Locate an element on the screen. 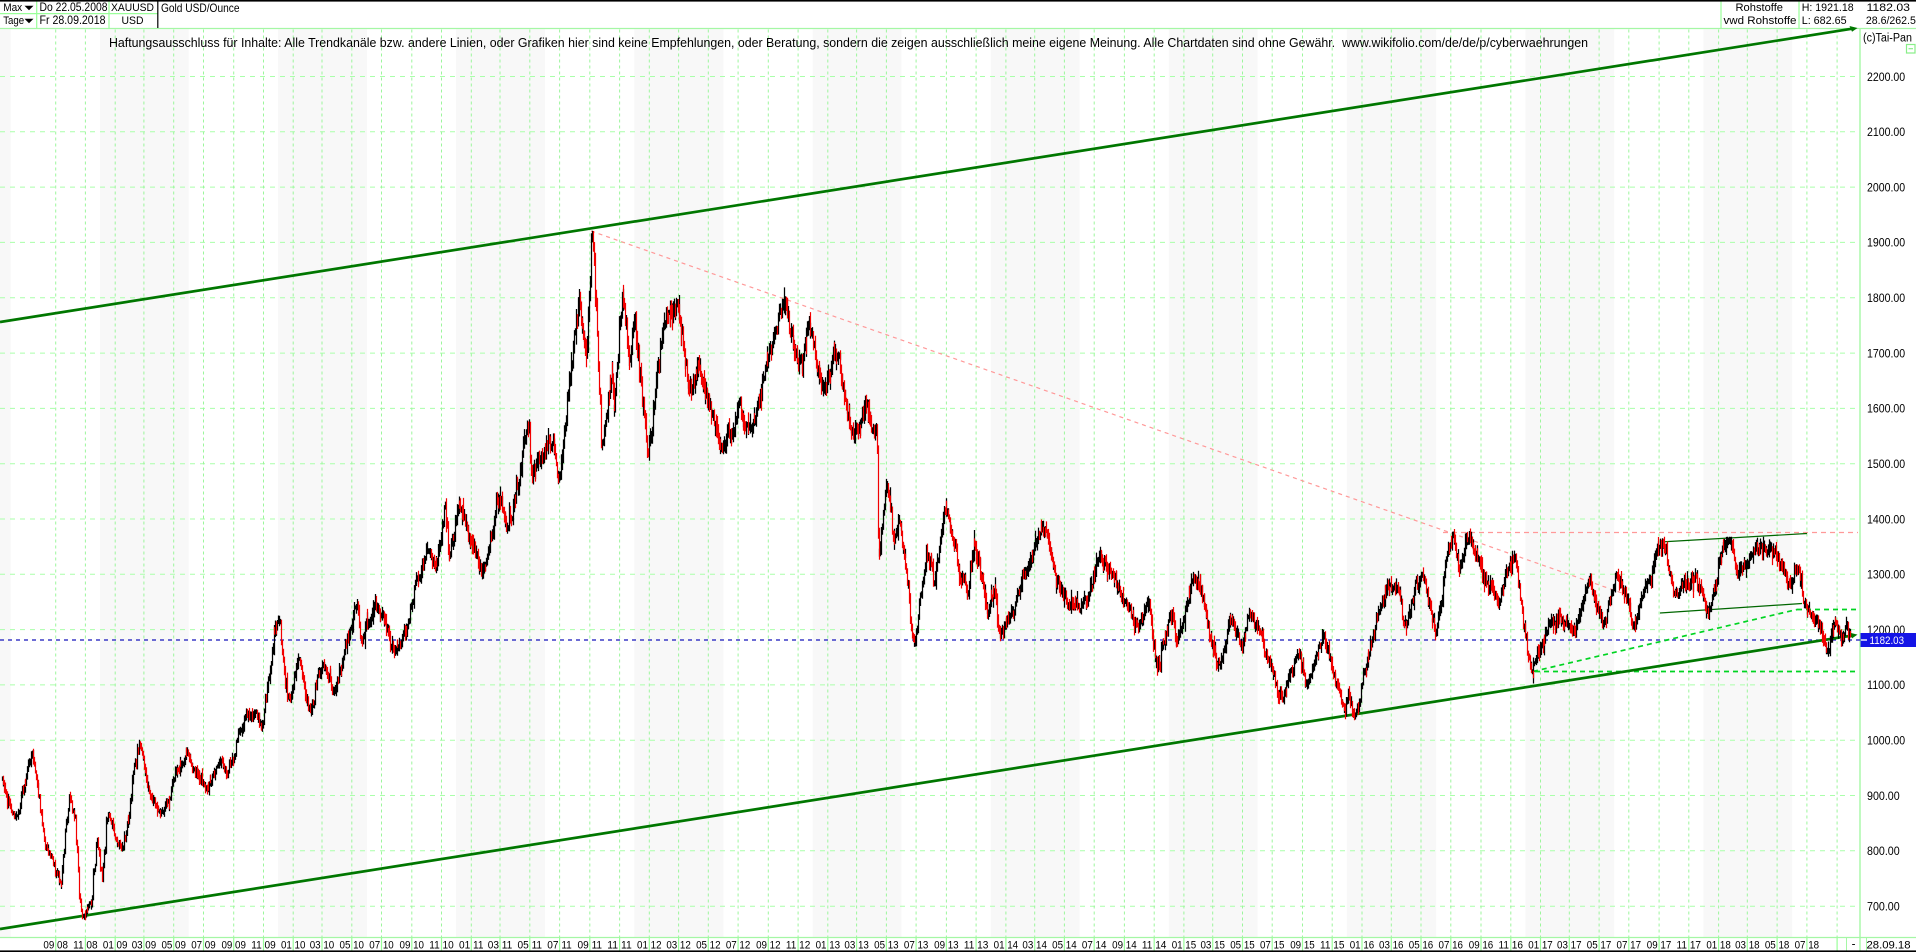 This screenshot has height=952, width=1916. svg-text: 03 09 is located at coordinates (144, 945).